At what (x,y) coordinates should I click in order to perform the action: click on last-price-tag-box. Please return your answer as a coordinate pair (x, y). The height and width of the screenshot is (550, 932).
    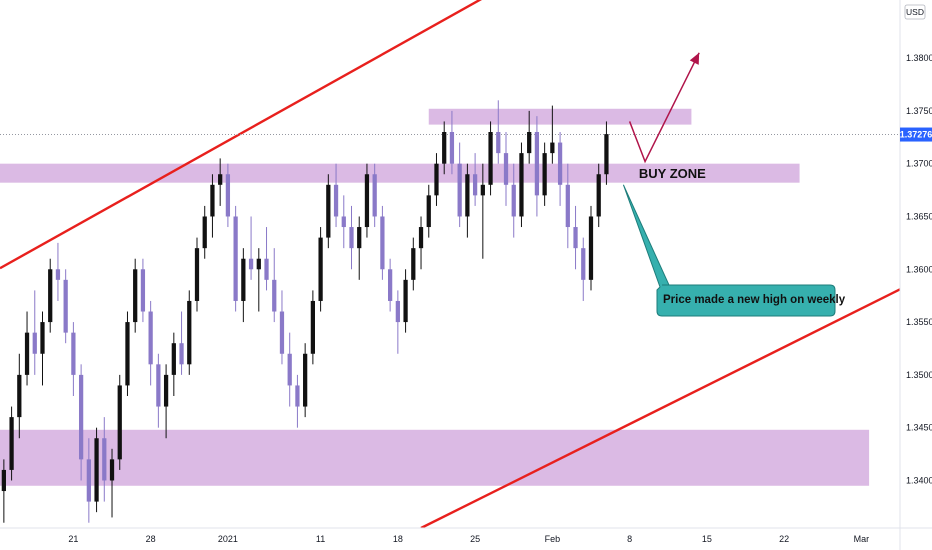
    Looking at the image, I should click on (916, 134).